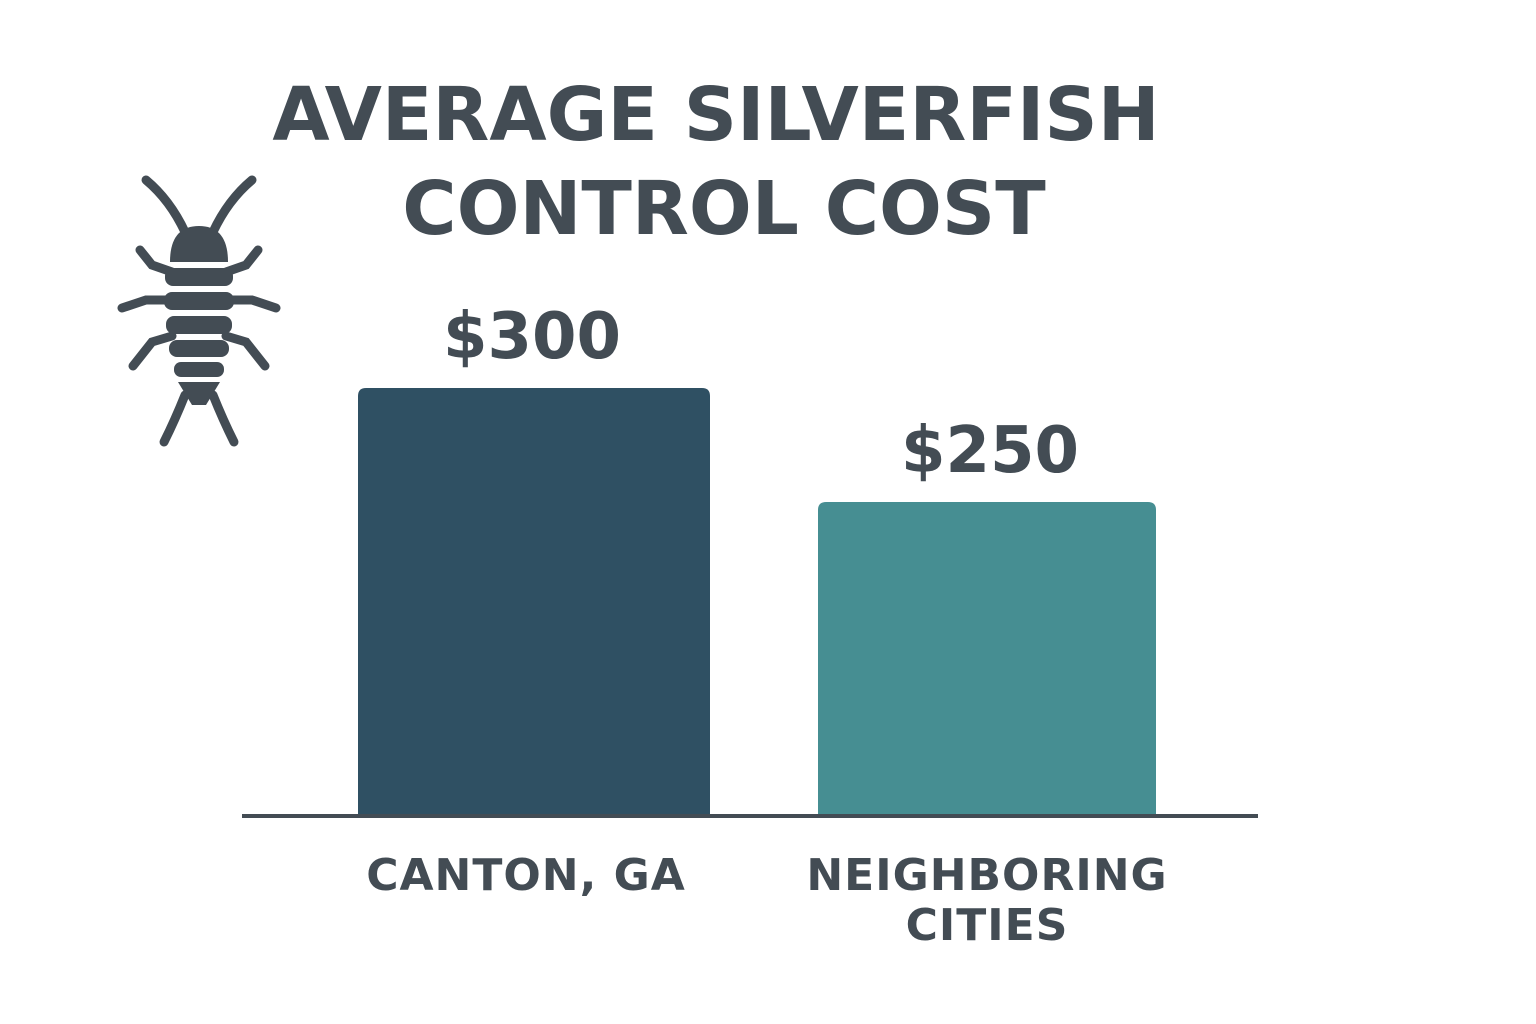 The image size is (1536, 1024). What do you see at coordinates (715, 115) in the screenshot?
I see `chart-title-line-1: AVERAGE SILVERFISH` at bounding box center [715, 115].